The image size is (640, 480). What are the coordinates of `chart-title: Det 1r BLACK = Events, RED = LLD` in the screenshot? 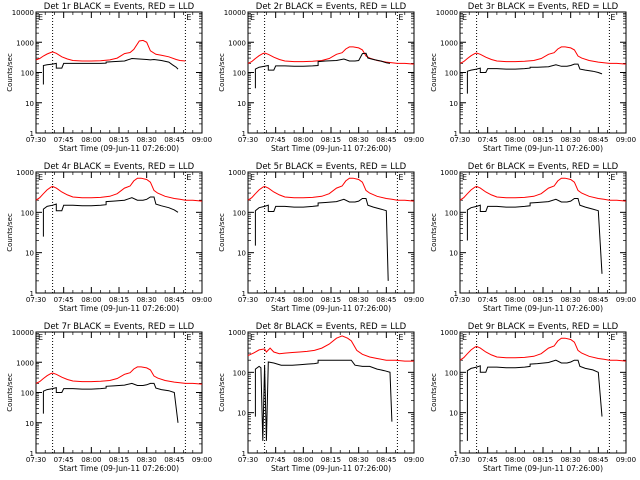 It's located at (119, 7).